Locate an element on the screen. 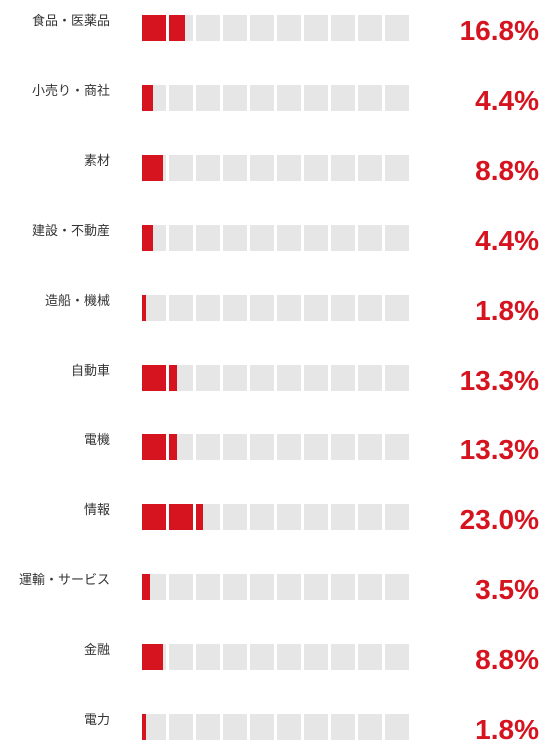  bar-row: 電力 1.8% is located at coordinates (279, 733).